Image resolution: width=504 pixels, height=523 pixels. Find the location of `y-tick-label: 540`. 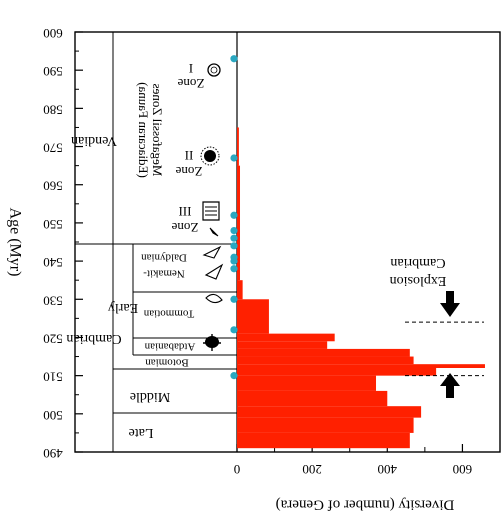

y-tick-label: 540 is located at coordinates (53, 262).